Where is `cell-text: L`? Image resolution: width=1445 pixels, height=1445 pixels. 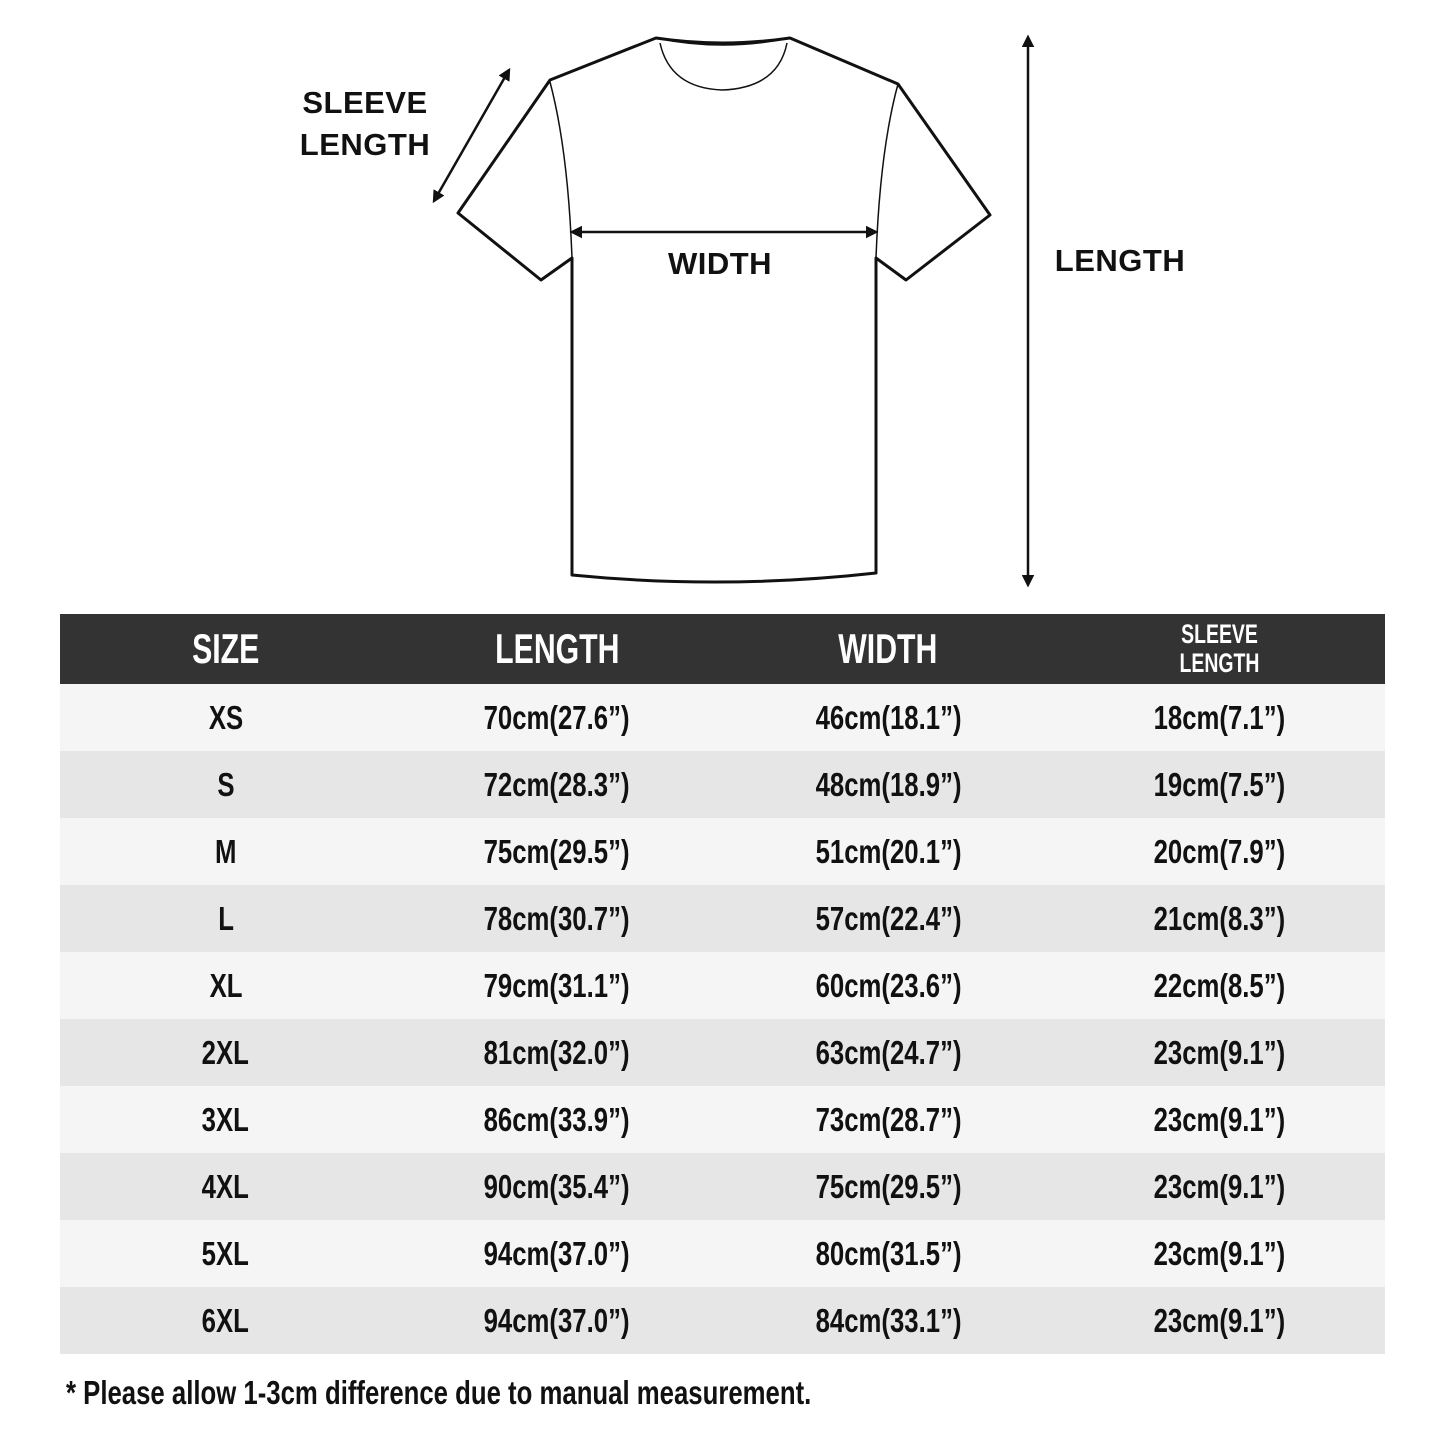
cell-text: L is located at coordinates (225, 918).